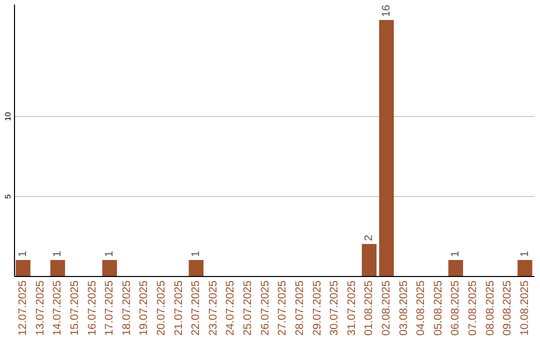 The width and height of the screenshot is (540, 340). Describe the element at coordinates (196, 308) in the screenshot. I see `x-tick-label: 22.07.2025` at that location.